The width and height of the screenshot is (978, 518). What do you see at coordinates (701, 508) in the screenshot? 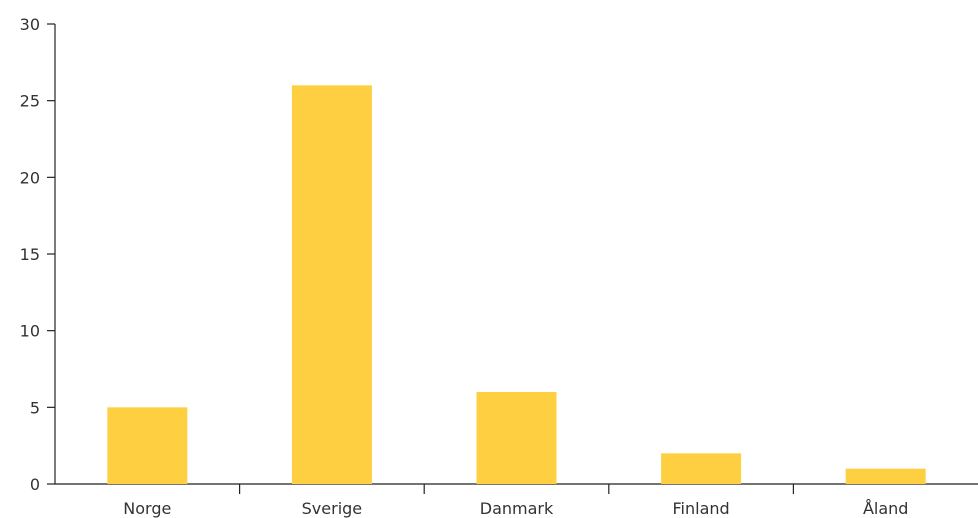
I see `x-tick-label: Finland` at bounding box center [701, 508].